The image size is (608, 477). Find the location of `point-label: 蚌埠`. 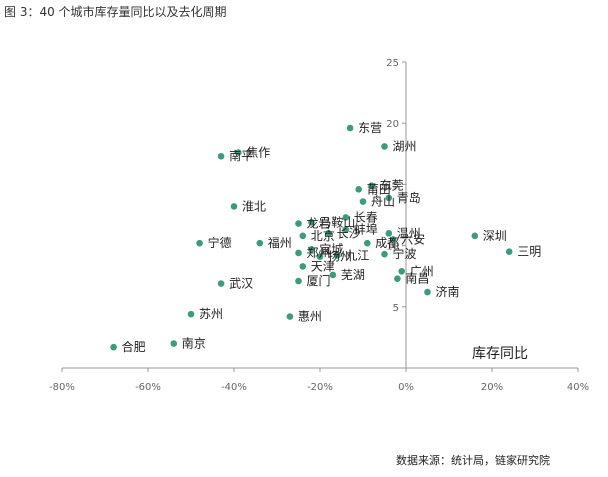

point-label: 蚌埠 is located at coordinates (366, 230).